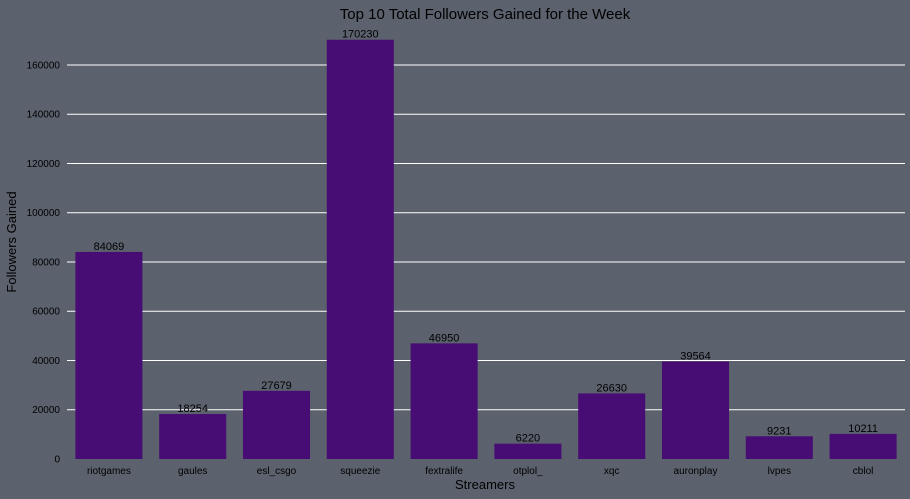 The height and width of the screenshot is (499, 910). Describe the element at coordinates (695, 357) in the screenshot. I see `bar-value-label: 39564` at that location.